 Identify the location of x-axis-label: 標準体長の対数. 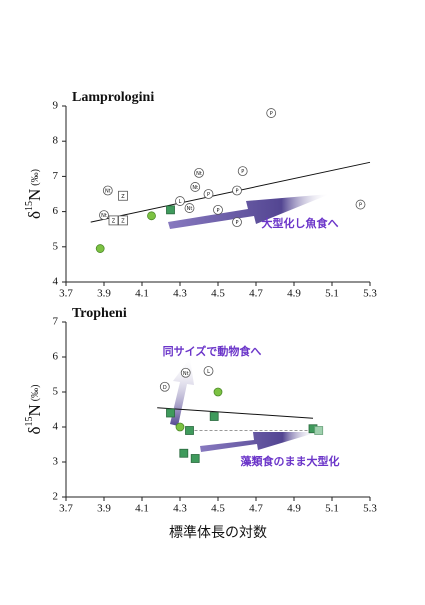
(218, 533).